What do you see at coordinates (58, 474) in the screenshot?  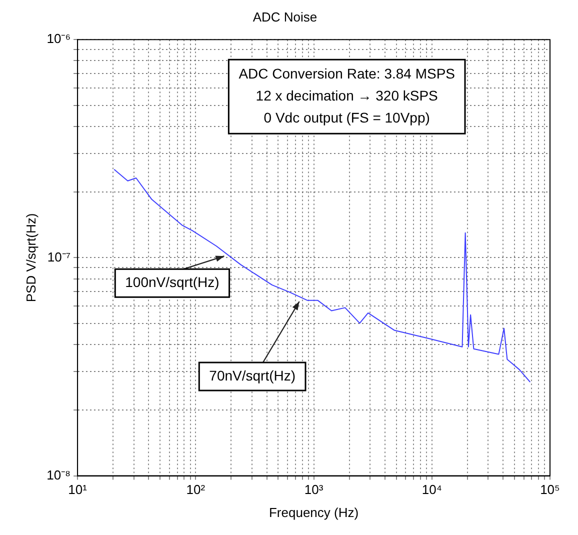 I see `y-tick-label: 10⁻⁸` at bounding box center [58, 474].